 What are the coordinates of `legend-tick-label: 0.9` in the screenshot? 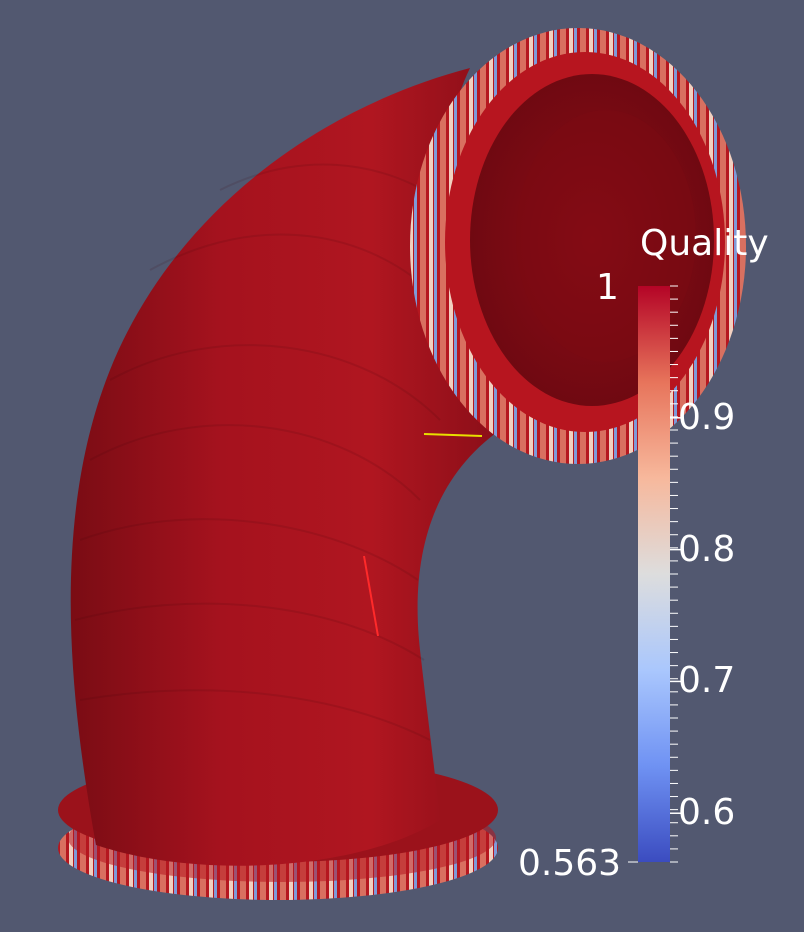 It's located at (707, 417).